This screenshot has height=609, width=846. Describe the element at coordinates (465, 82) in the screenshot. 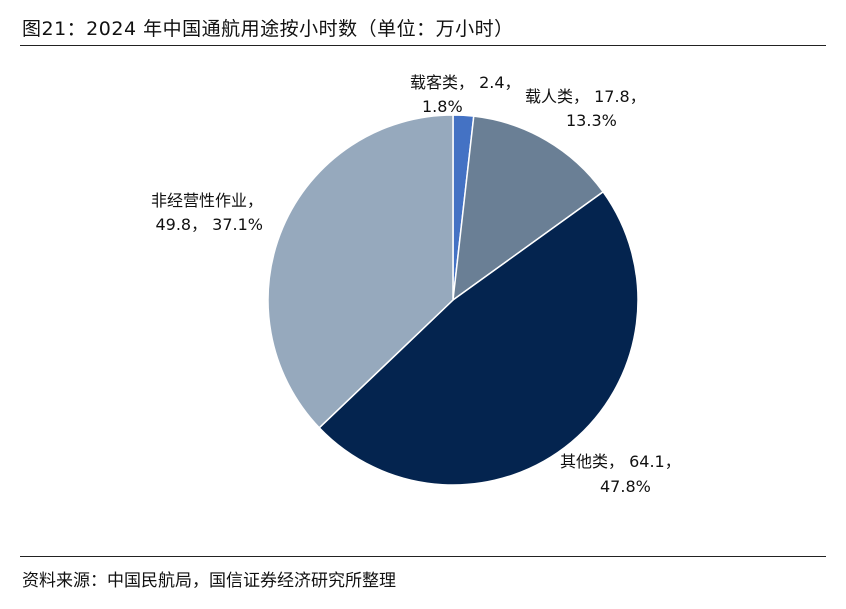

I see `data-label-0-line1: 载客类， 2.4，` at that location.